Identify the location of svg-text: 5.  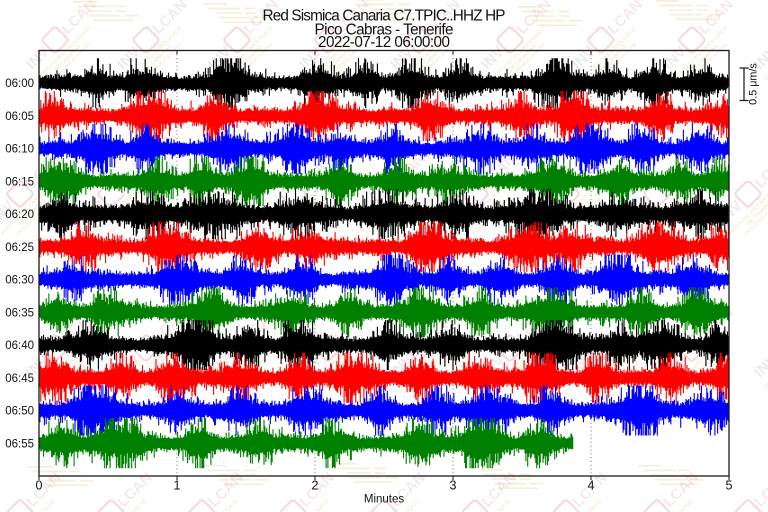
(729, 486).